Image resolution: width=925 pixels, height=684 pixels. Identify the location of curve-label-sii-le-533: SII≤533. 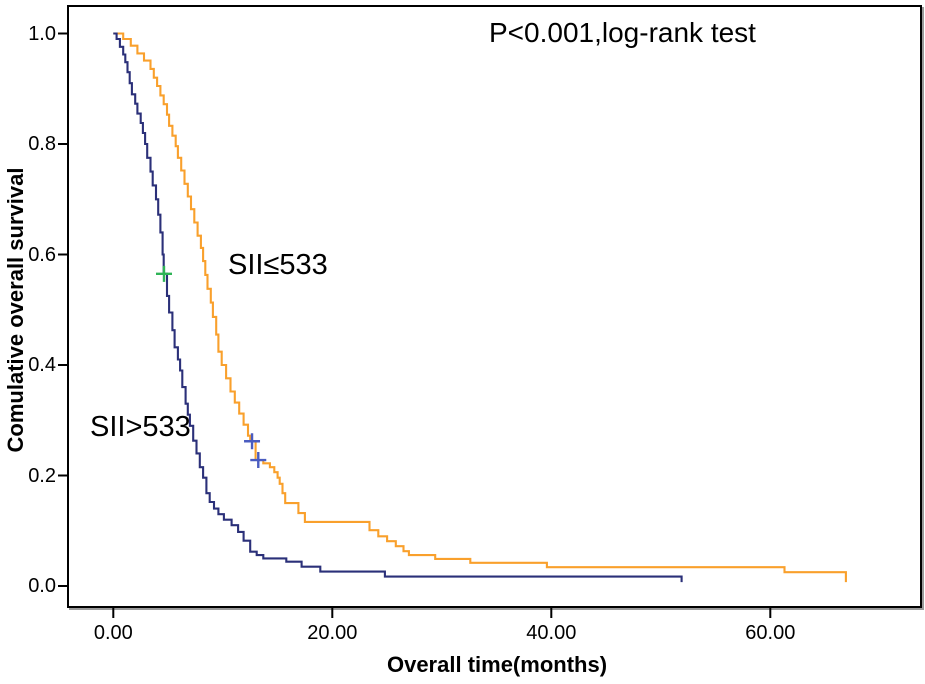
(278, 265).